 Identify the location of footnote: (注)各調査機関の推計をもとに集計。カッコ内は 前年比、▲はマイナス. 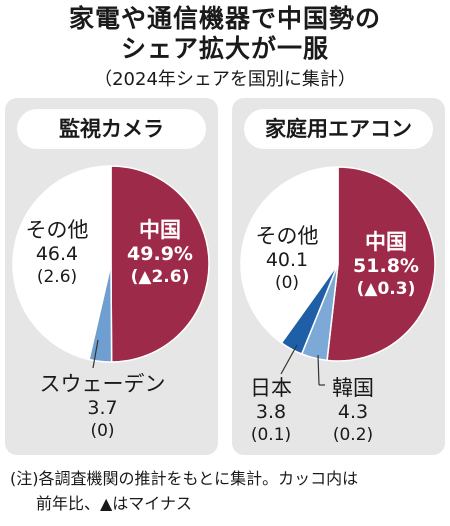
(226, 491).